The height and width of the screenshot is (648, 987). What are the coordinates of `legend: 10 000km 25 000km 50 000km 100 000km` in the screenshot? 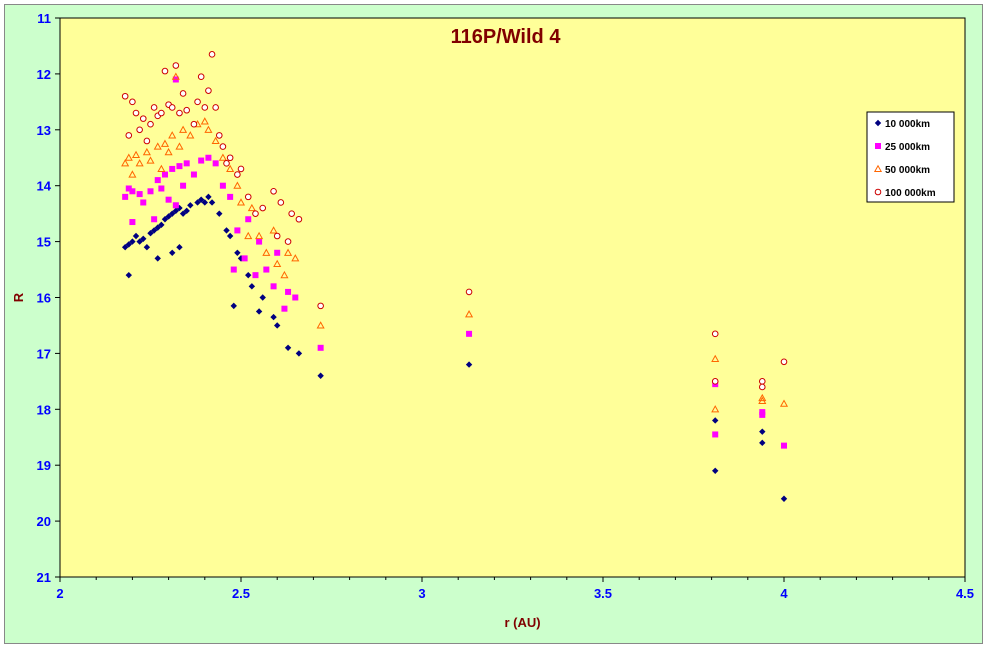 It's located at (910, 157).